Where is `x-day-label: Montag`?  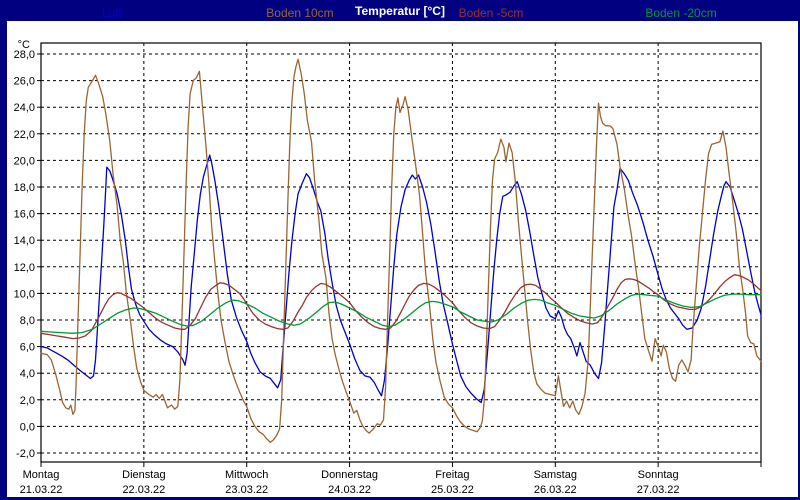
x-day-label: Montag is located at coordinates (41, 475).